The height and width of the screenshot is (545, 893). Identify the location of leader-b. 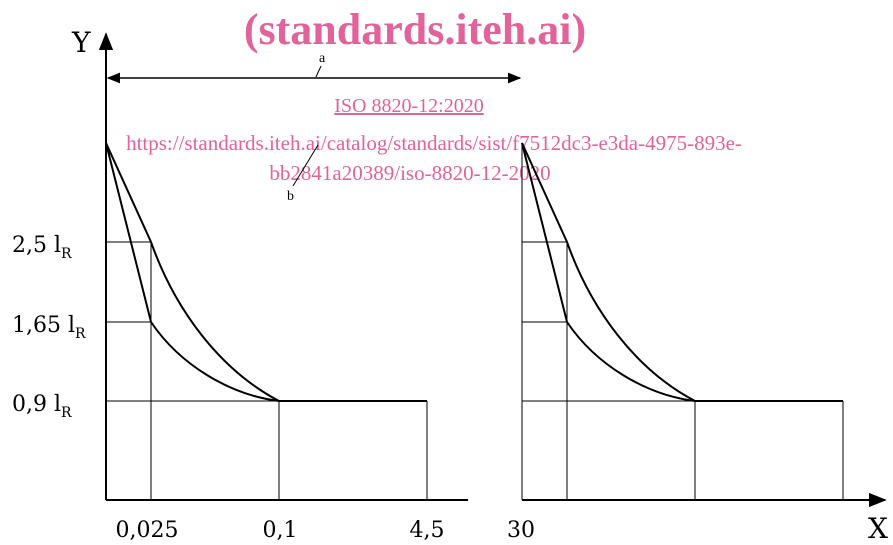
(305, 165).